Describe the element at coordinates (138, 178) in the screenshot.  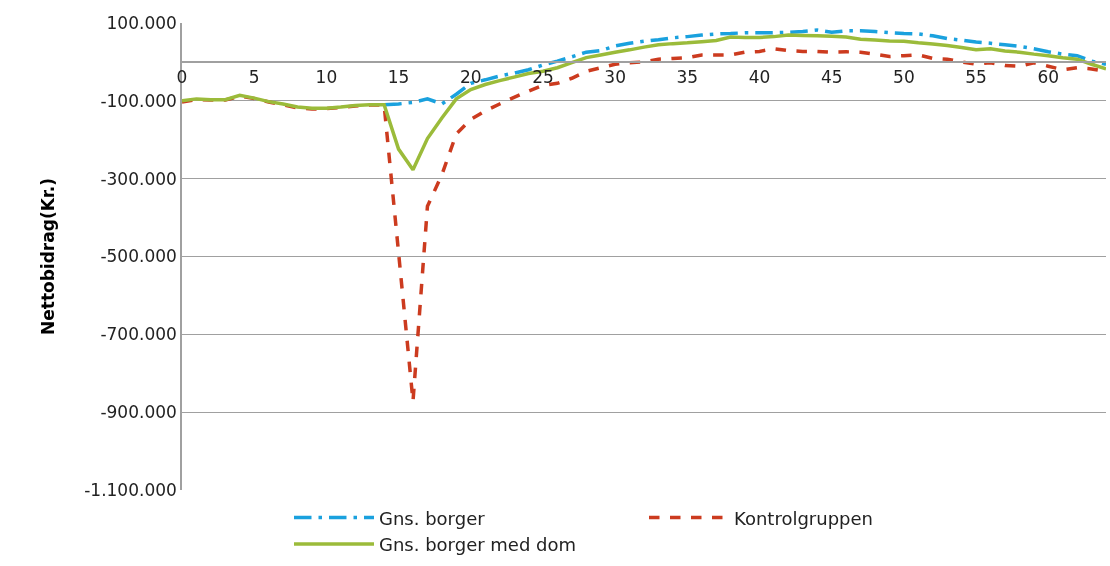
I see `y-tick-label: -300.000` at that location.